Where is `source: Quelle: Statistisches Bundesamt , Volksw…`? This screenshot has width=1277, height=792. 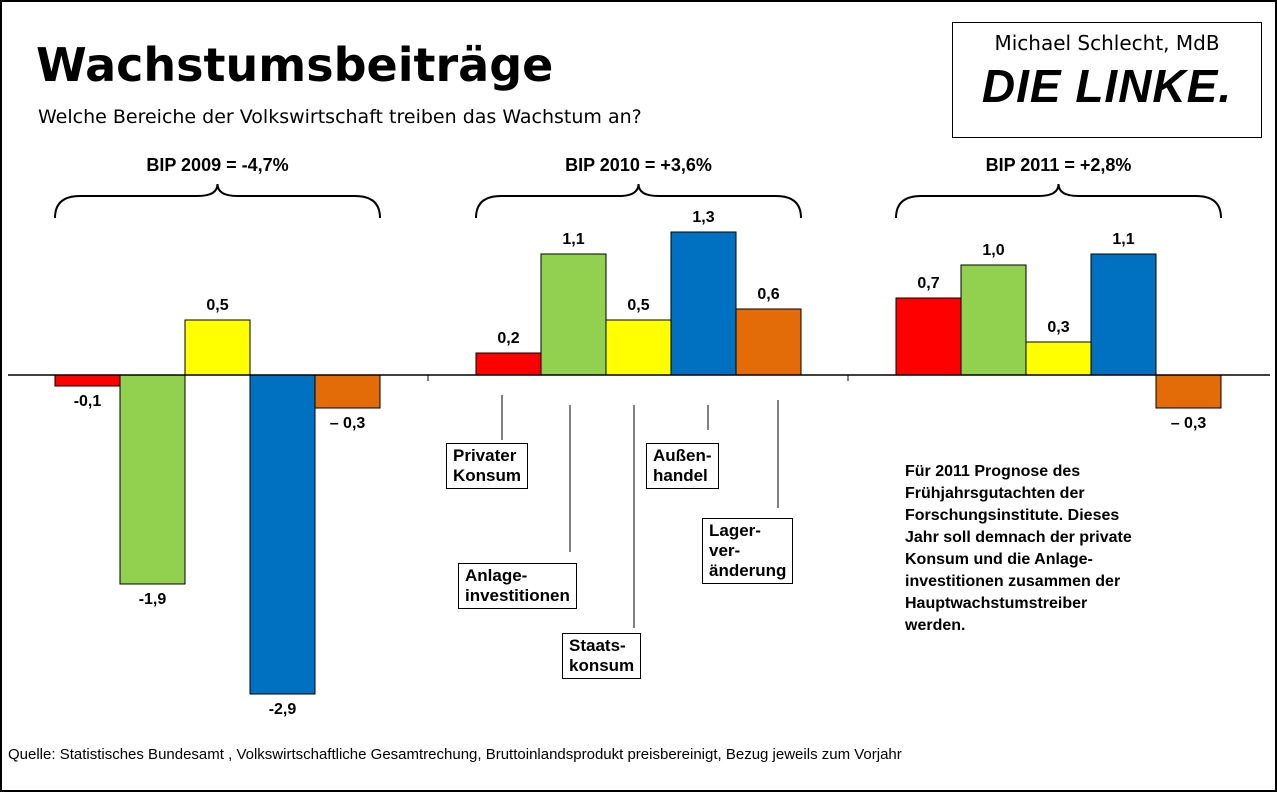 source: Quelle: Statistisches Bundesamt , Volksw… is located at coordinates (455, 754).